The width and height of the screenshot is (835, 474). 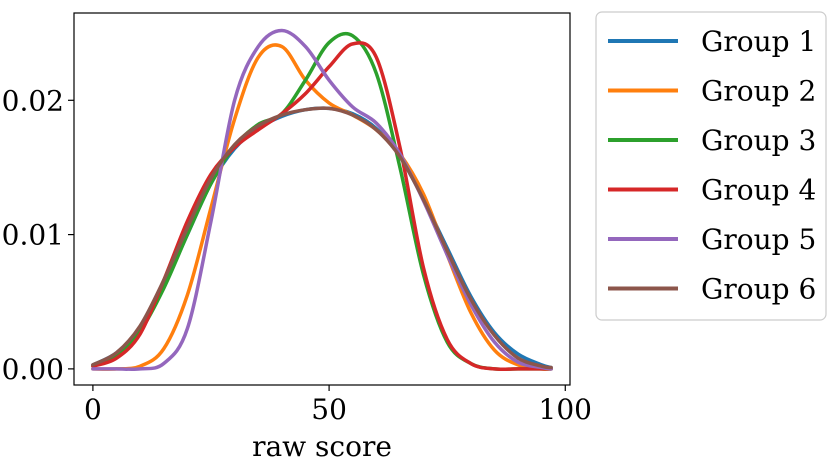 I want to click on x-axis-ticks: 0 50 100, so click(x=338, y=405).